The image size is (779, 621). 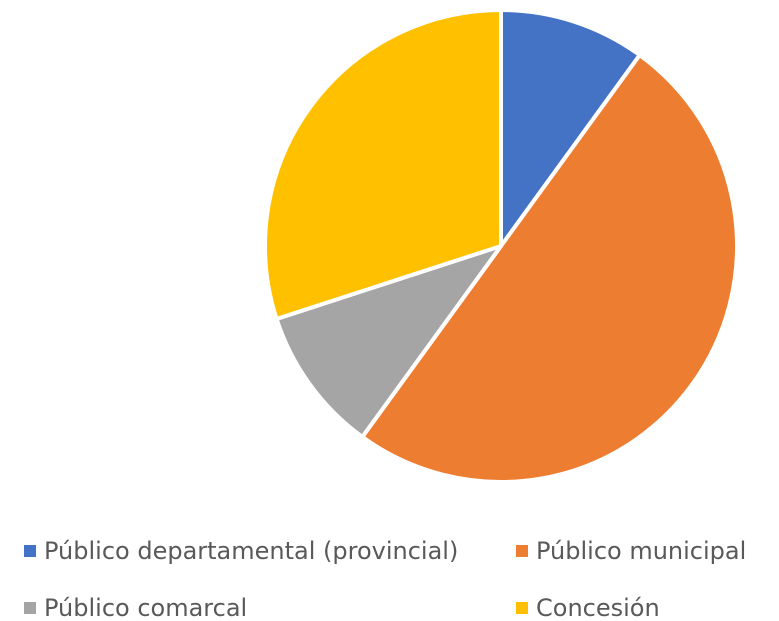 I want to click on pie-slice-comarcal, so click(x=388, y=341).